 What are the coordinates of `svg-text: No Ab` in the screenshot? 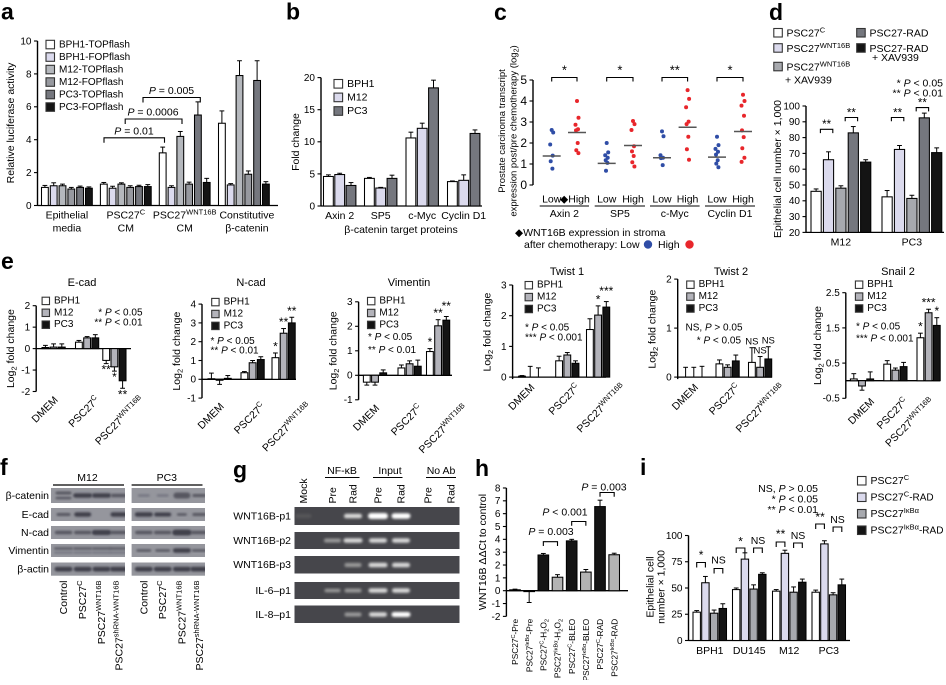 It's located at (441, 471).